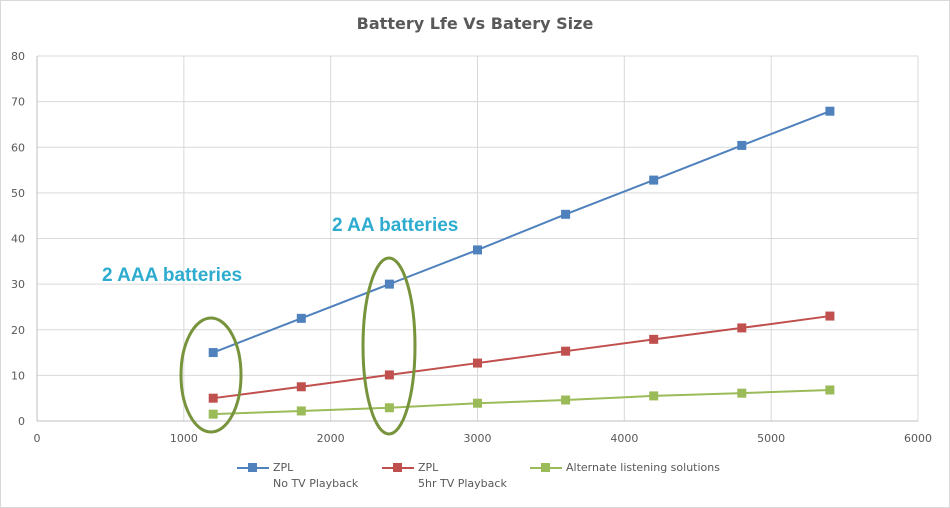  Describe the element at coordinates (475, 23) in the screenshot. I see `chart-title: Battery Lfe Vs Batery Size` at that location.